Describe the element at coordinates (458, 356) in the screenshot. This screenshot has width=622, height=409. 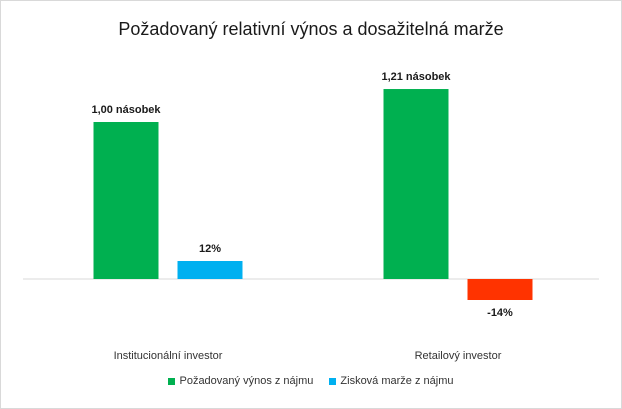
I see `category-label: Retailový investor` at that location.